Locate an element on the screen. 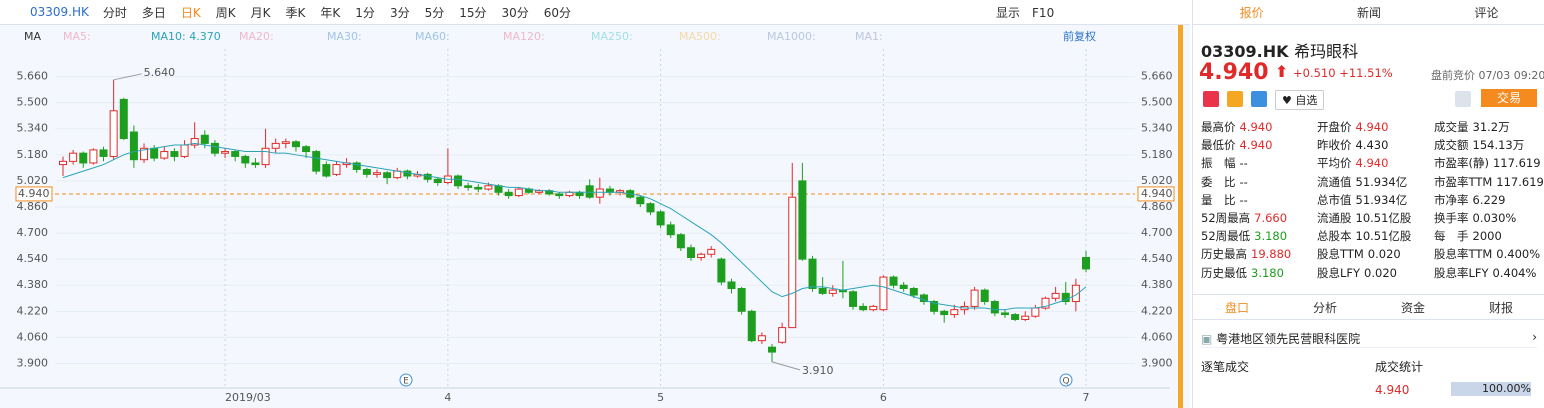 This screenshot has height=408, width=1544. x-tick-label: 4 is located at coordinates (447, 397).